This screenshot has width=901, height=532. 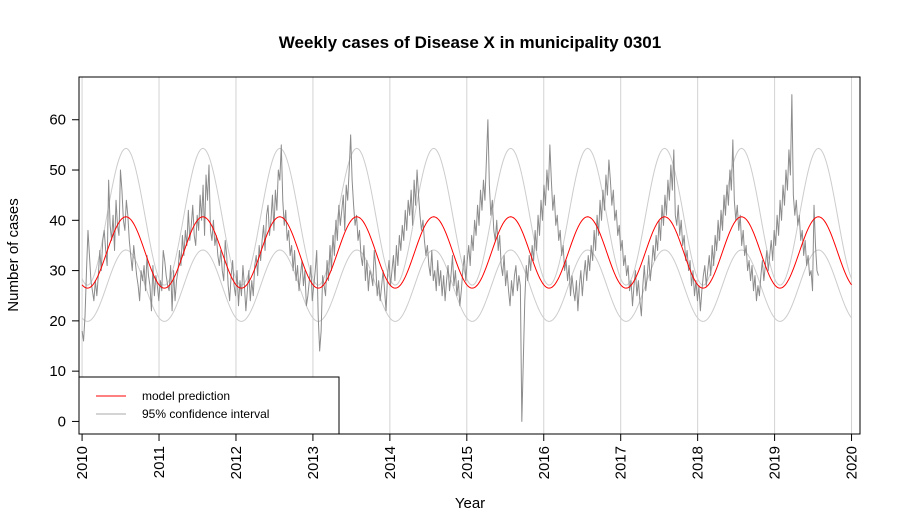 What do you see at coordinates (57, 321) in the screenshot?
I see `y-tick-label-20: 20` at bounding box center [57, 321].